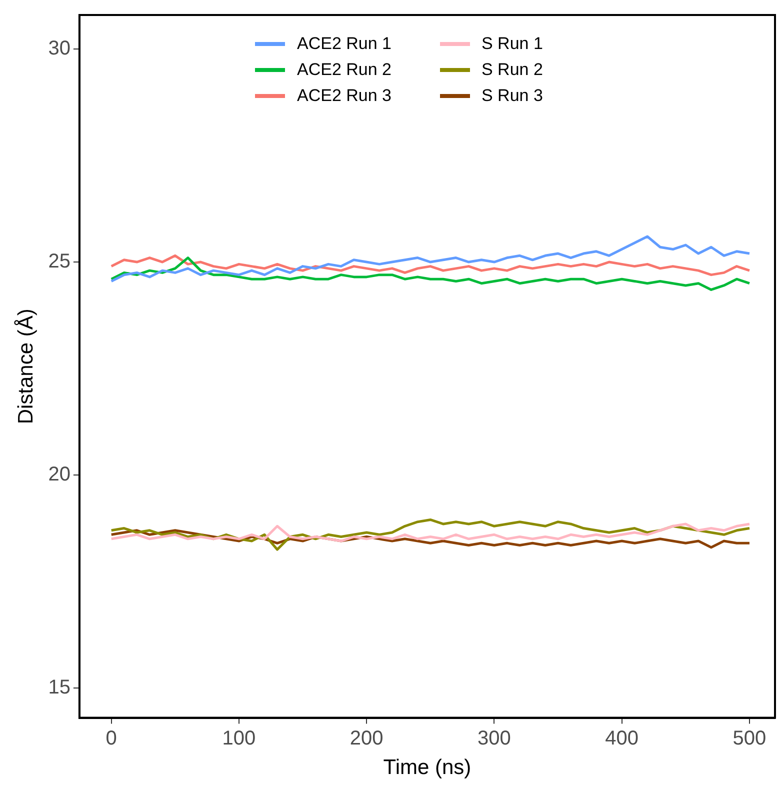 This screenshot has width=778, height=787. Describe the element at coordinates (59, 687) in the screenshot. I see `y-tick-label: 15` at that location.